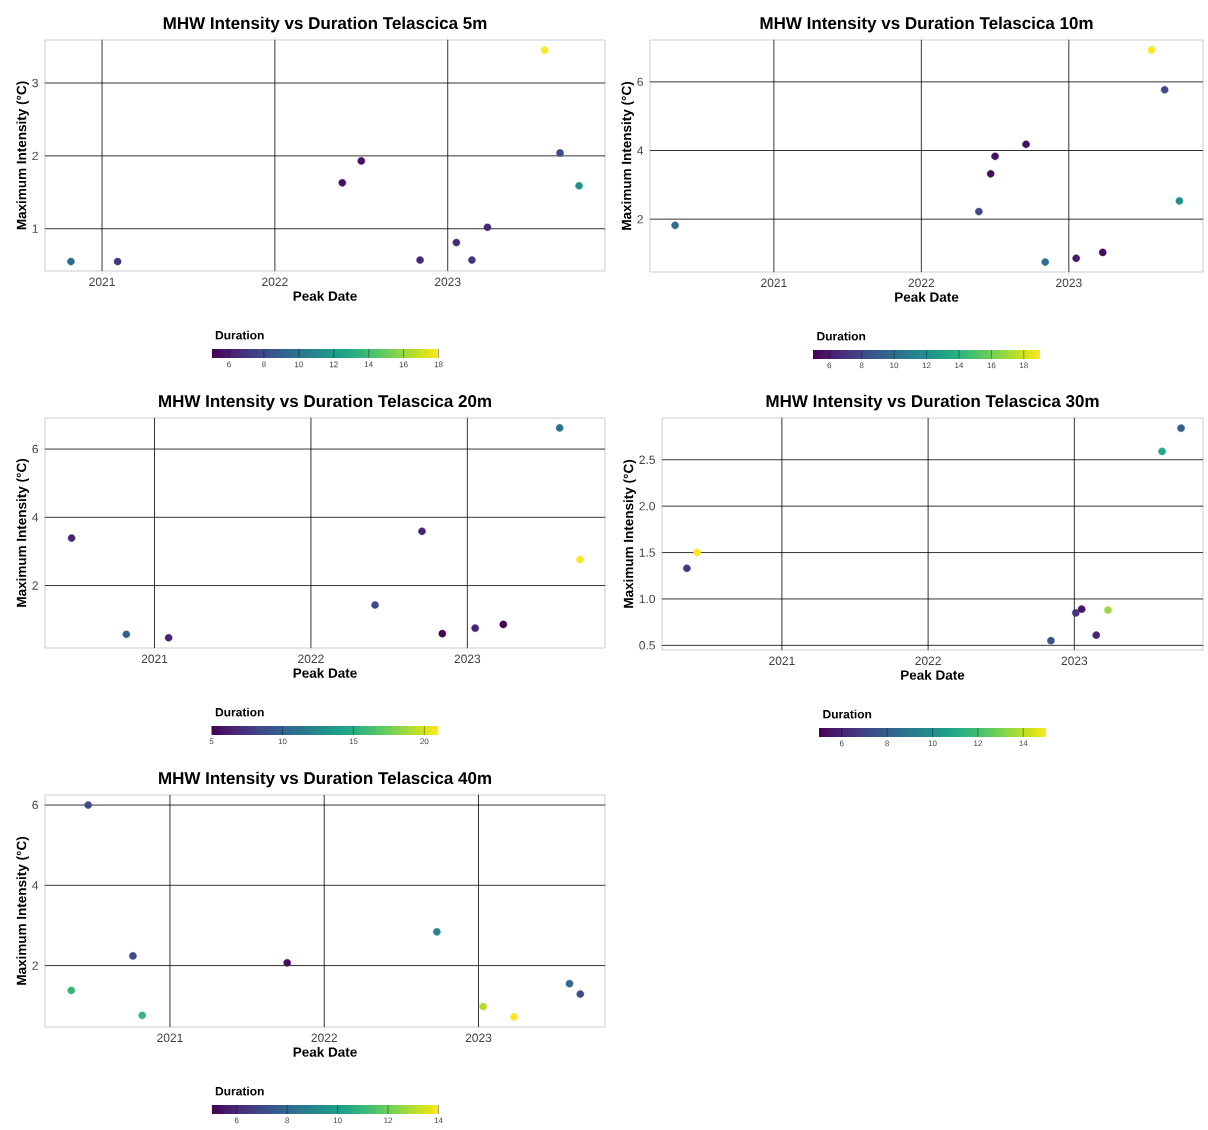 This screenshot has width=1208, height=1130. Describe the element at coordinates (647, 459) in the screenshot. I see `y-tick-label: 2.5` at that location.